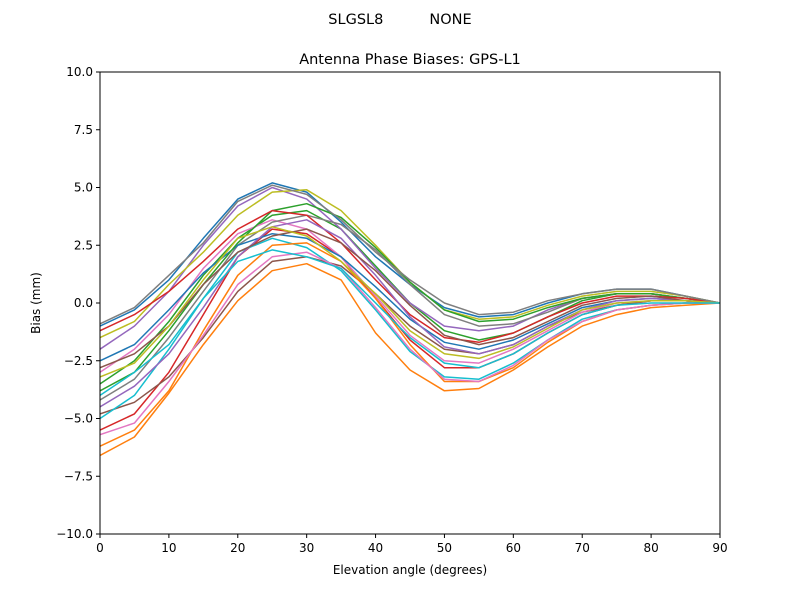  I want to click on x-tick-label: 80, so click(650, 548).